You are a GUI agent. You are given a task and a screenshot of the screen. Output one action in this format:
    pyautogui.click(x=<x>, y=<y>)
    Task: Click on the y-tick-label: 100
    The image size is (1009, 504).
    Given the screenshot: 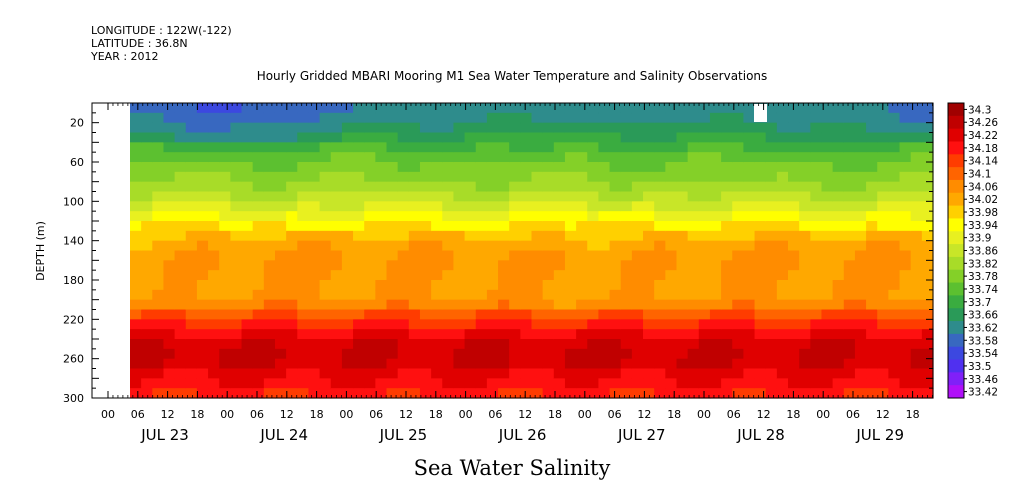 What is the action you would take?
    pyautogui.click(x=73, y=201)
    